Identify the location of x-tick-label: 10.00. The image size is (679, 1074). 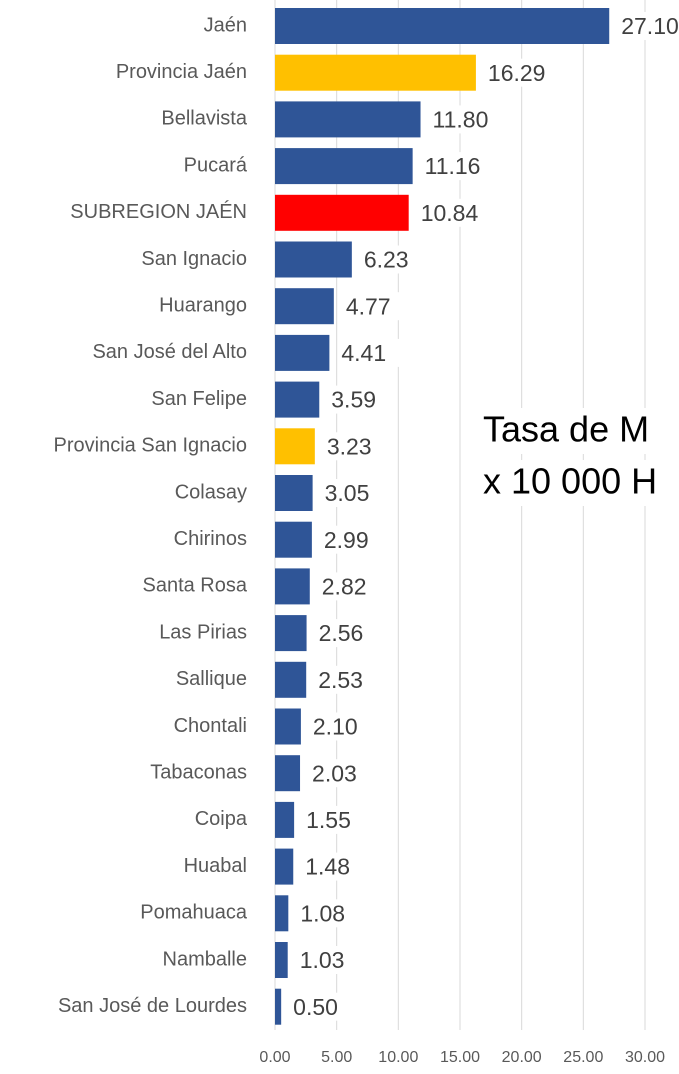
(398, 1057).